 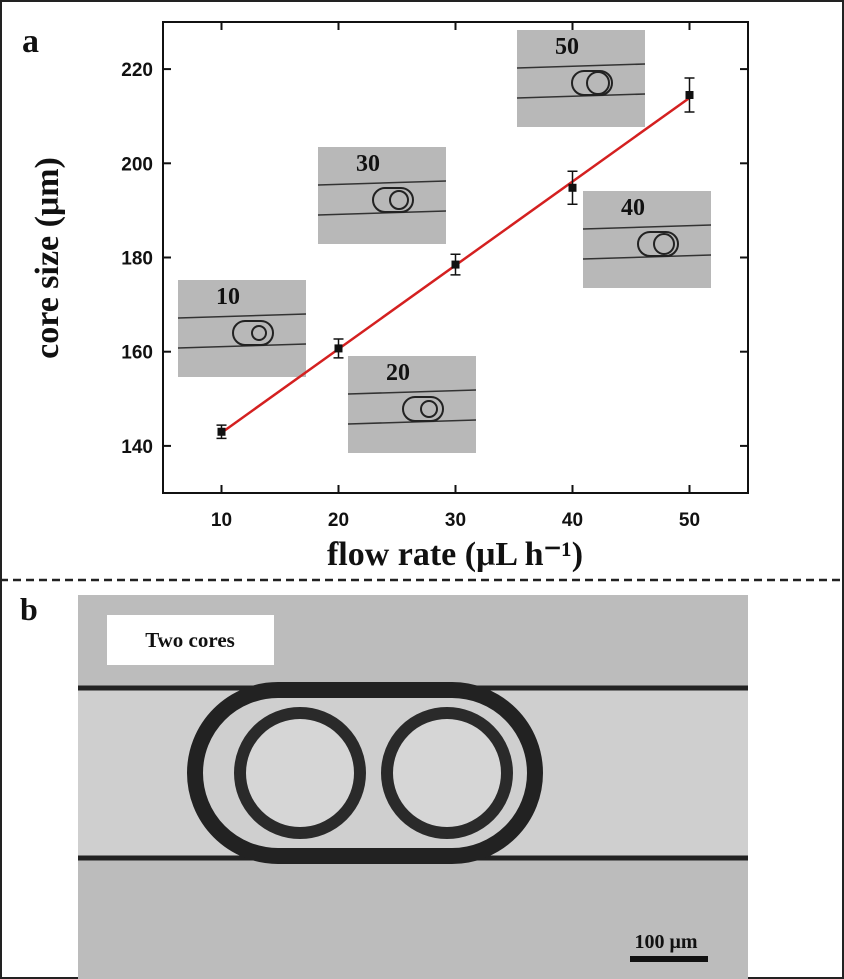 What do you see at coordinates (137, 353) in the screenshot?
I see `y-tick-label: 160` at bounding box center [137, 353].